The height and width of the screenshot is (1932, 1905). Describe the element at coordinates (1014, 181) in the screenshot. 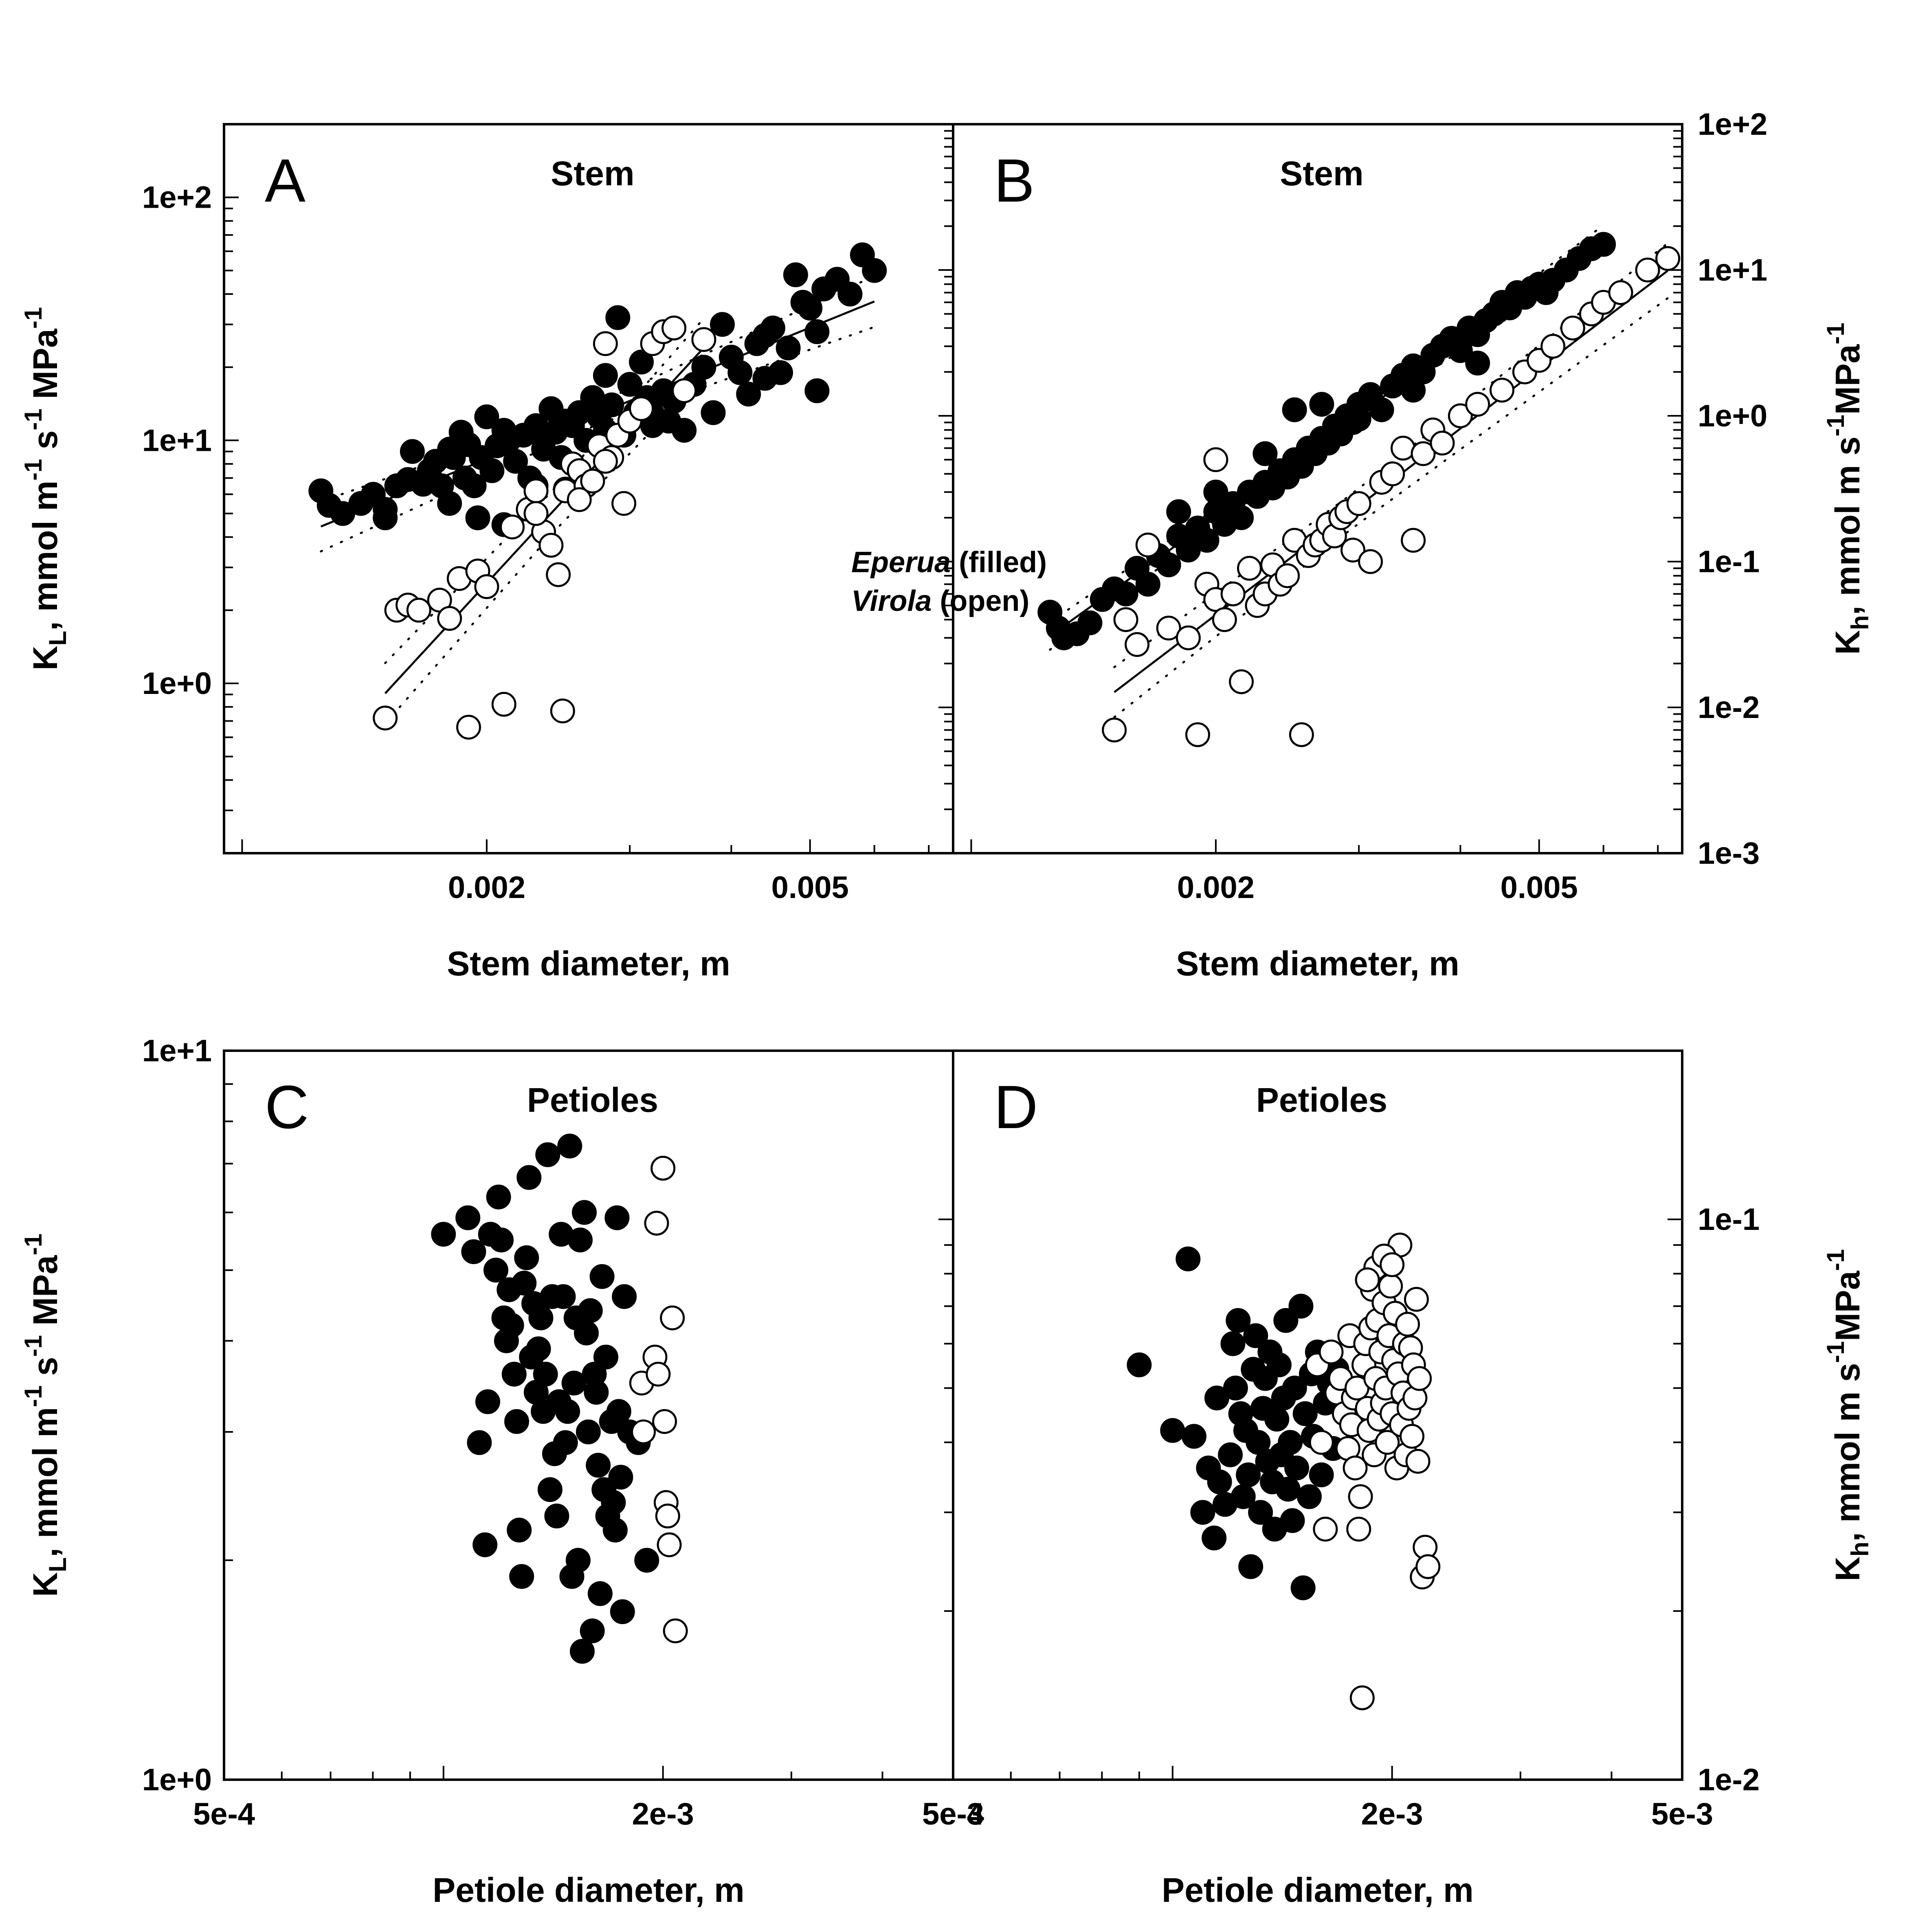

I see `panel-b-letter: B` at that location.